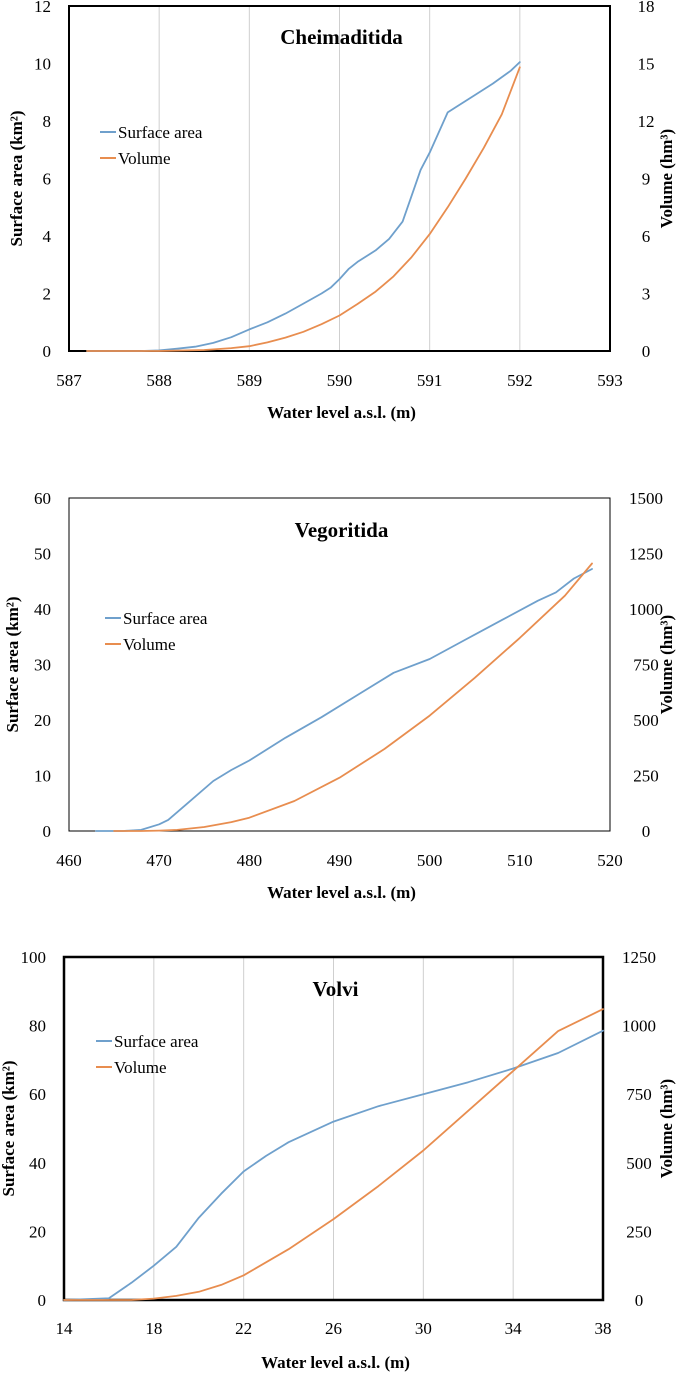 The image size is (685, 1377). I want to click on y2-tick-label: 15, so click(646, 64).